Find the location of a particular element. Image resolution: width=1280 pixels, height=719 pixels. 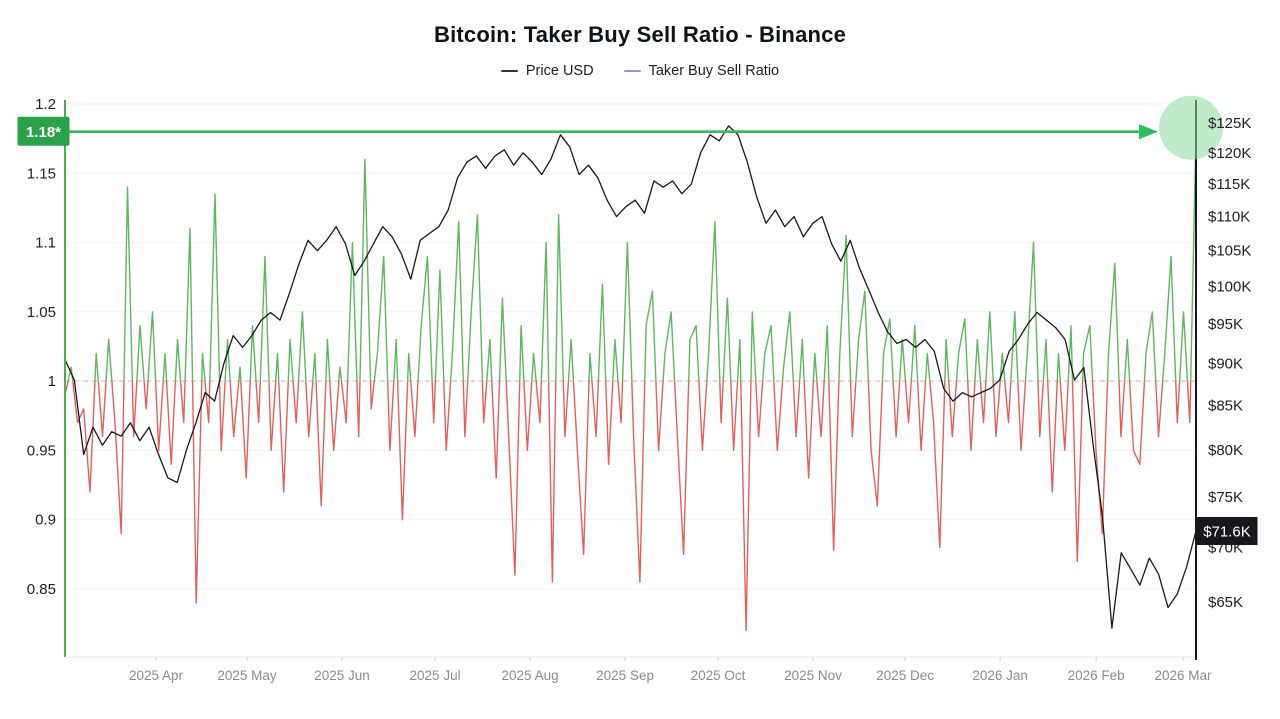

x-axis-tick-label: 2025 Dec is located at coordinates (905, 675).